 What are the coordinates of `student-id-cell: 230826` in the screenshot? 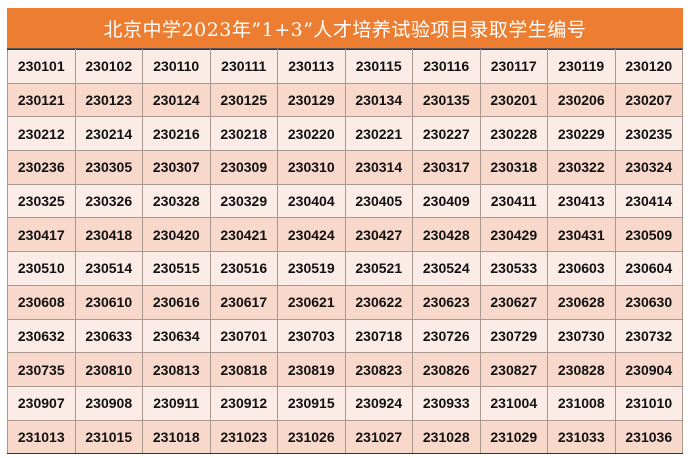 It's located at (446, 369).